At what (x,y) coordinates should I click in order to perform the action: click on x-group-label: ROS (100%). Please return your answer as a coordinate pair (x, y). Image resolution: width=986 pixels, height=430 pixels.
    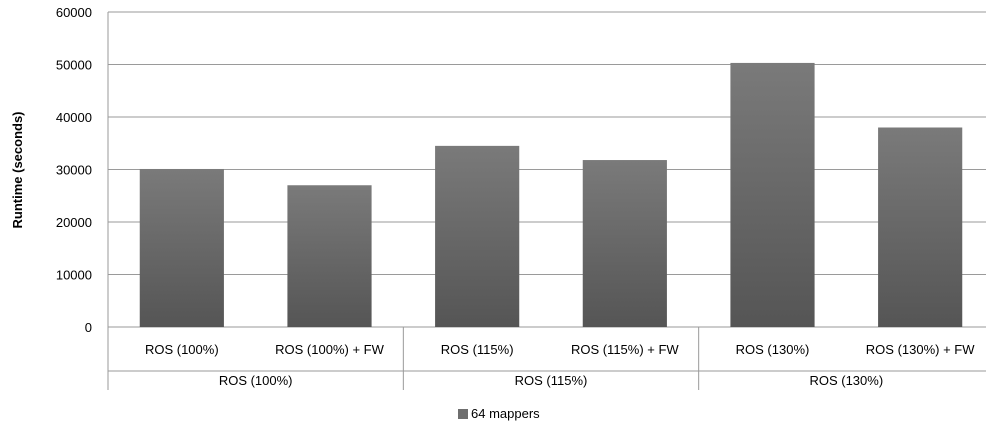
    Looking at the image, I should click on (256, 380).